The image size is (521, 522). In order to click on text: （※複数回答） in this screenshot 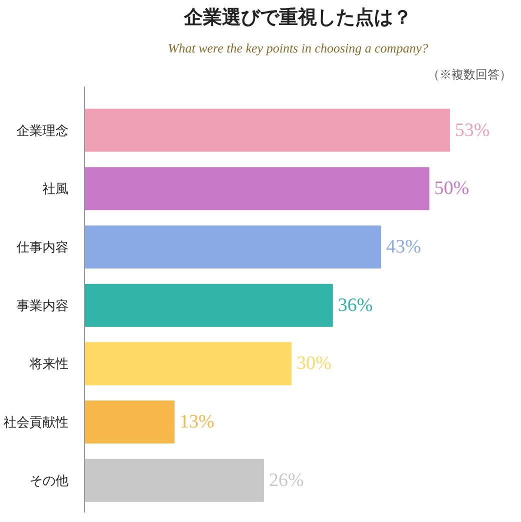, I will do `click(470, 75)`.